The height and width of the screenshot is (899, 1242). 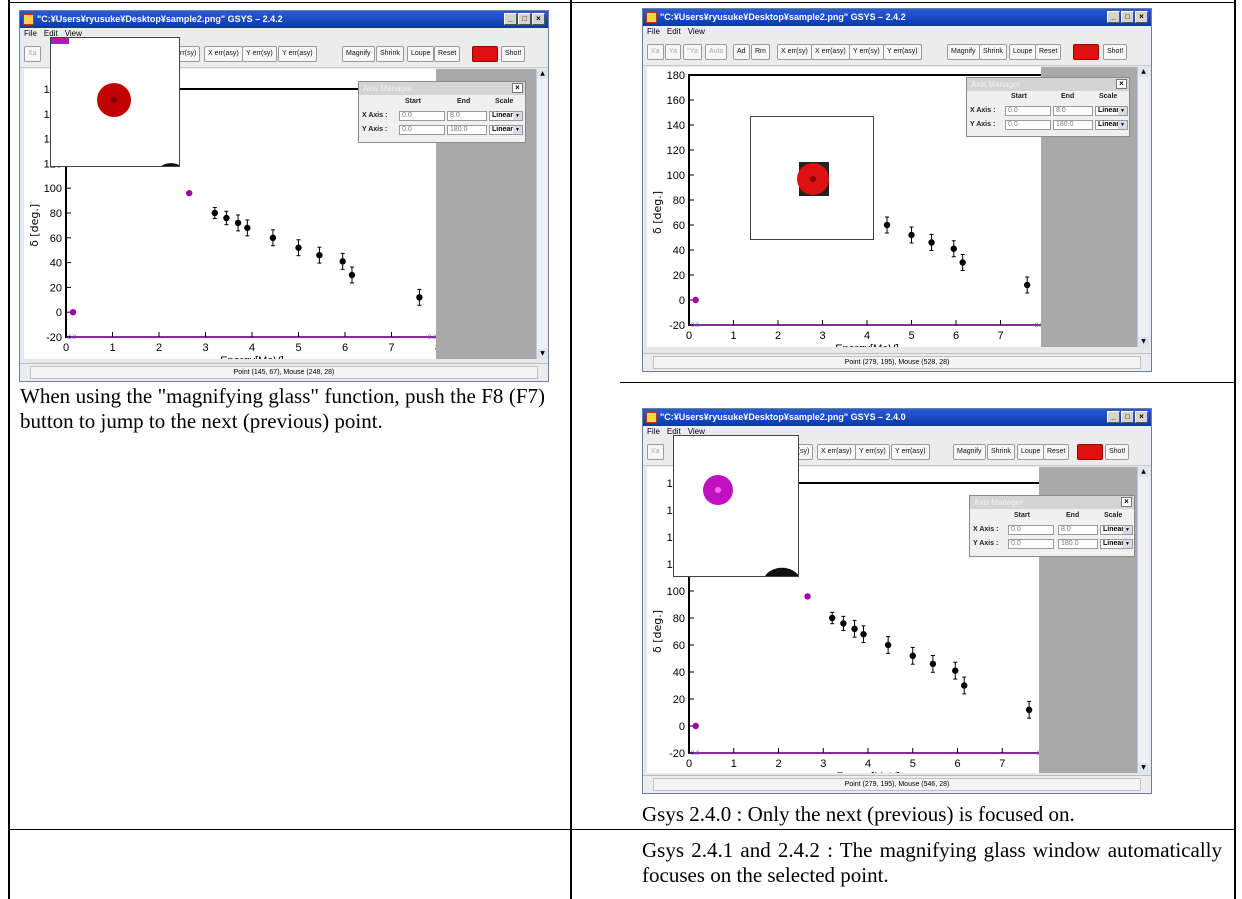 What do you see at coordinates (760, 52) in the screenshot?
I see `rm-button: Rm` at bounding box center [760, 52].